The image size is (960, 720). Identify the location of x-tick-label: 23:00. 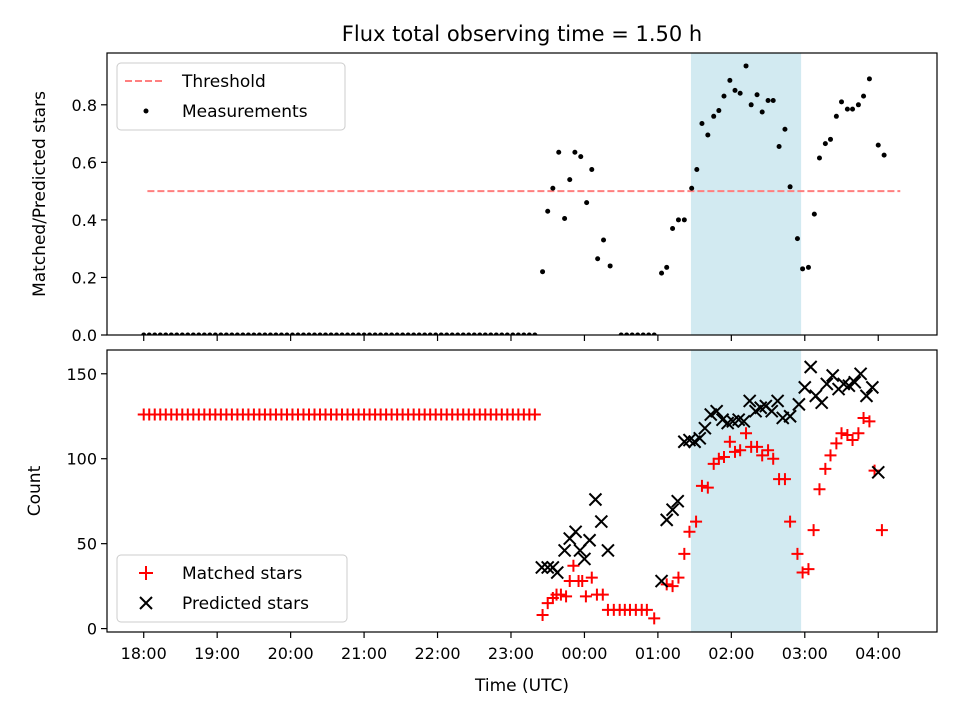
(511, 653).